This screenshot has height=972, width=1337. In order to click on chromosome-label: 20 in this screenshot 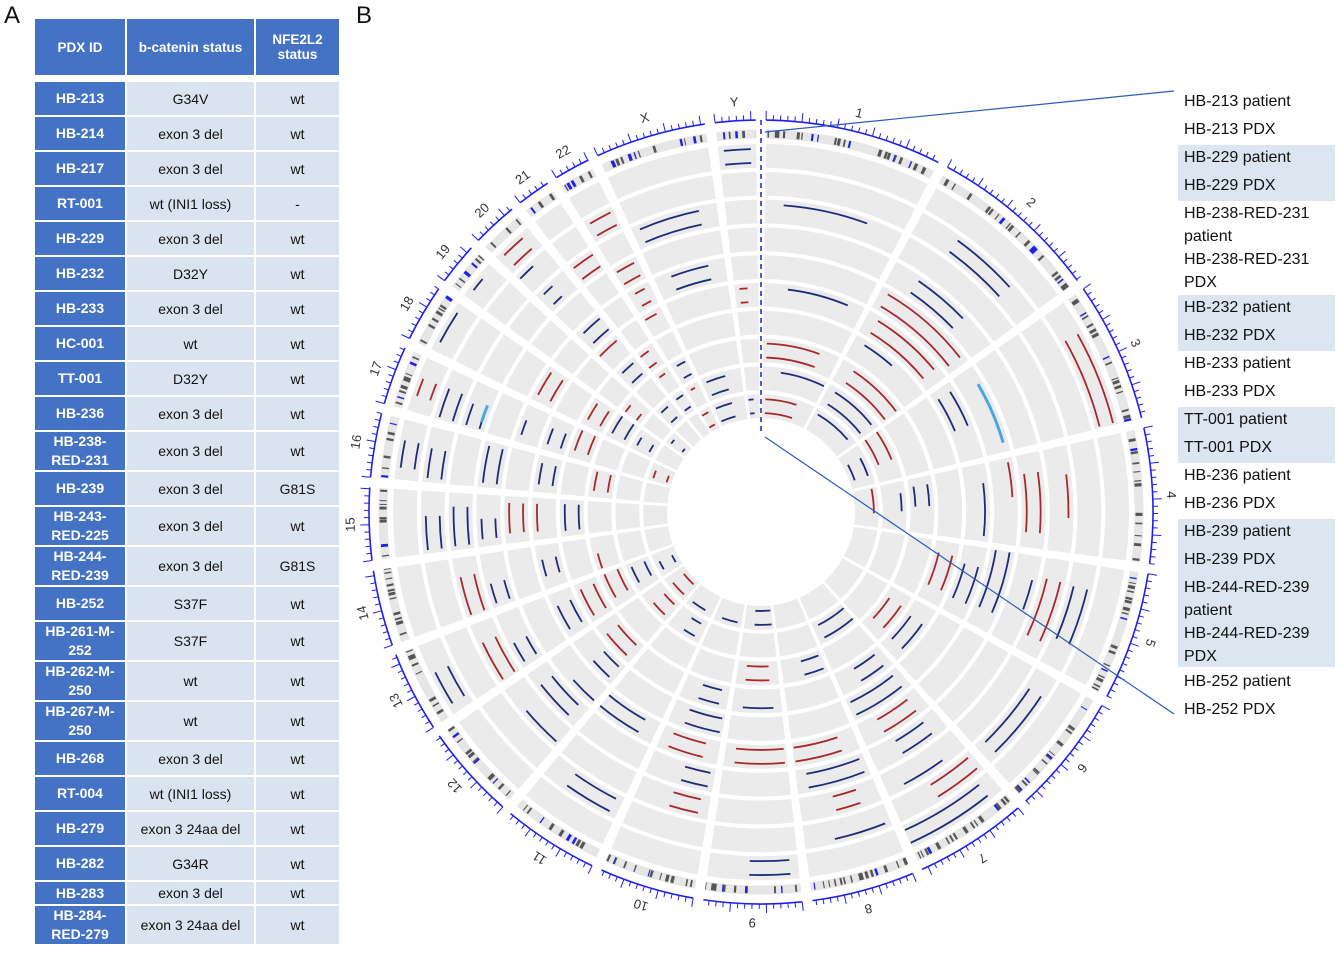, I will do `click(481, 210)`.